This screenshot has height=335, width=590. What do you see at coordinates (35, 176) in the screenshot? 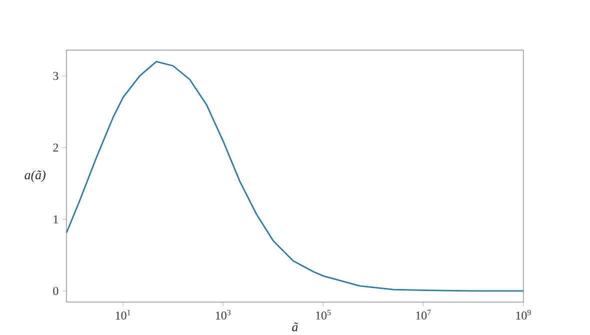
I see `y-axis-title: a(ã)` at bounding box center [35, 176].